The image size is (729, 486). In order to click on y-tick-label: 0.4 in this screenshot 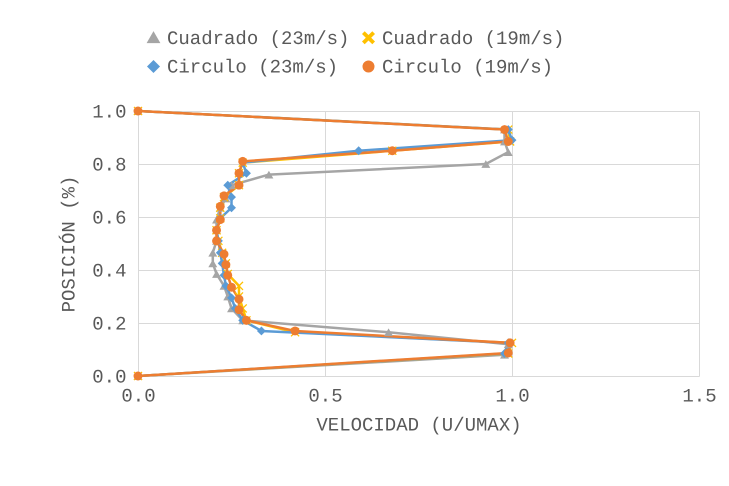, I will do `click(109, 271)`.